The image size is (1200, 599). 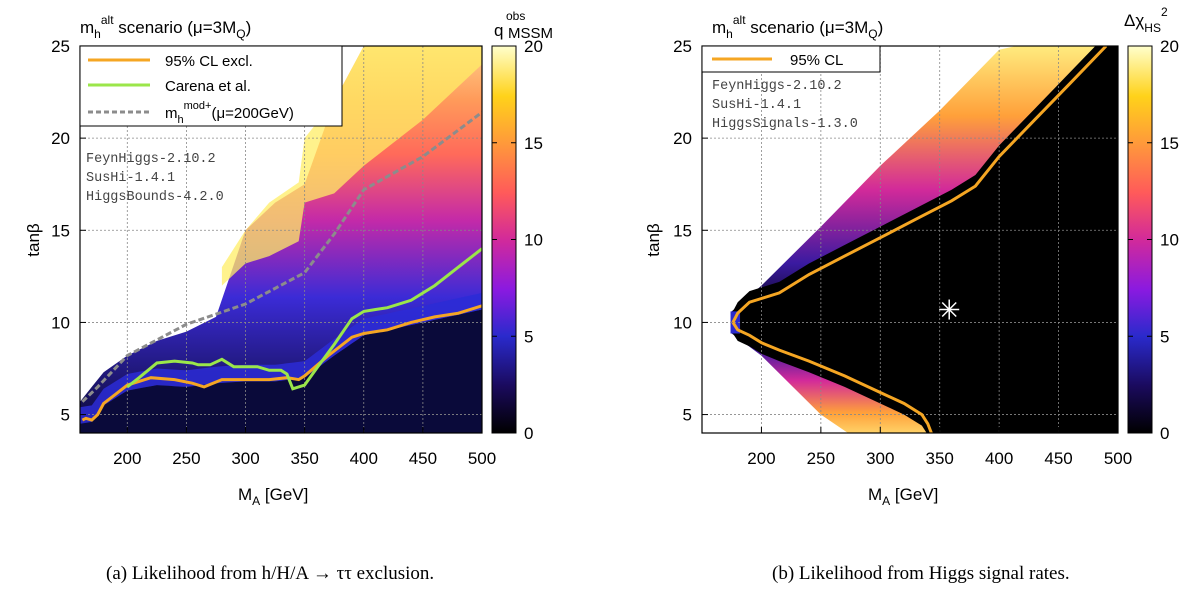 What do you see at coordinates (1164, 336) in the screenshot?
I see `plot-b-cb-tick-label: 5` at bounding box center [1164, 336].